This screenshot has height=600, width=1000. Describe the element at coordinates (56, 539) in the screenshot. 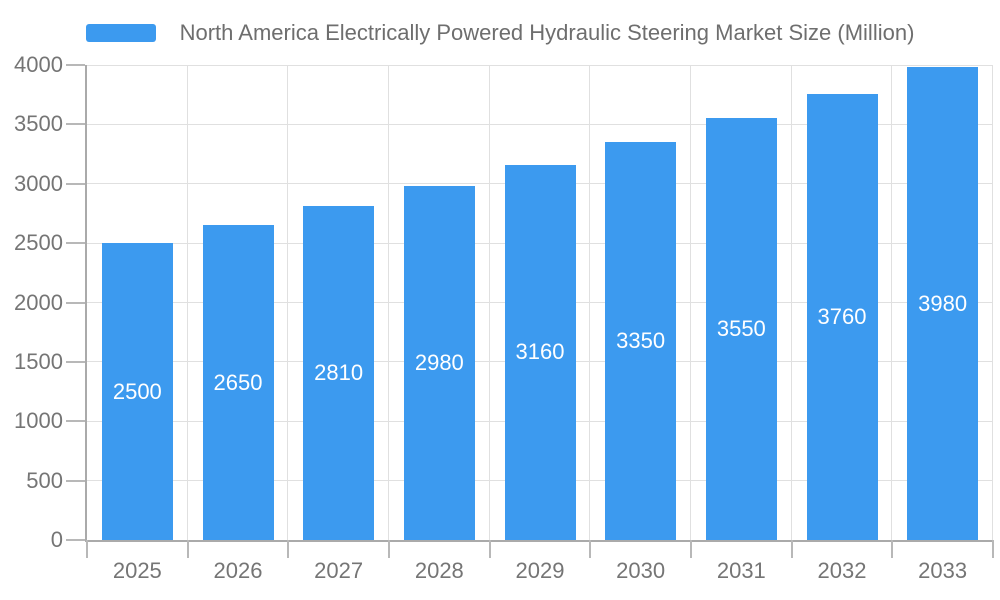

I see `y-axis-label: 0` at that location.